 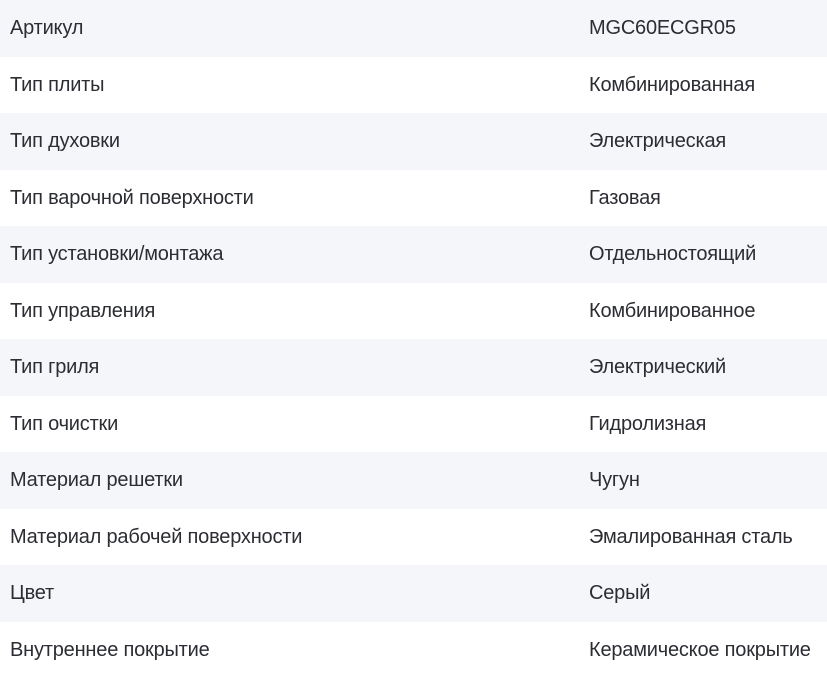 I want to click on spec-value: Эмалированная сталь, so click(x=691, y=536).